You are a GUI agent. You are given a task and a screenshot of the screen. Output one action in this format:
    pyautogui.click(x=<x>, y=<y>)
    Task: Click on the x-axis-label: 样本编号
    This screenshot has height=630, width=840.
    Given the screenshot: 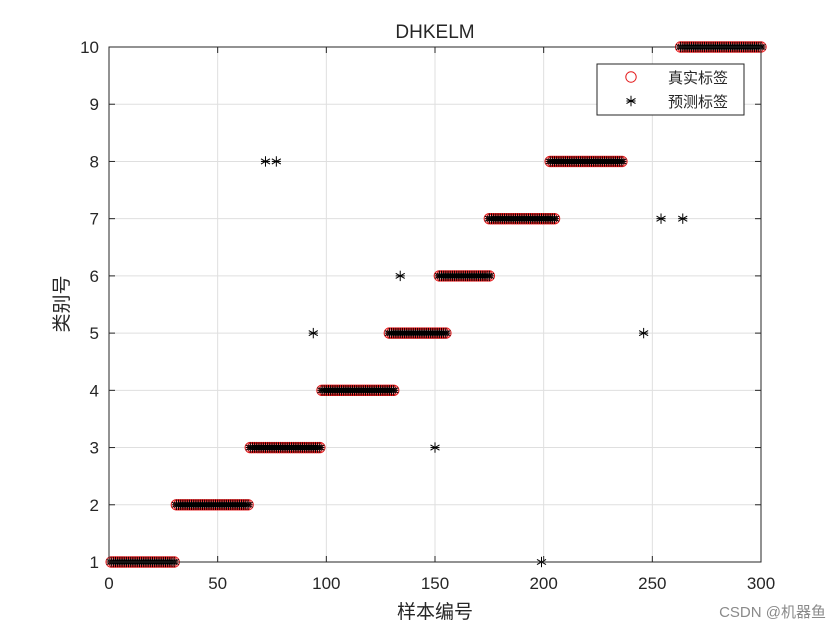 What is the action you would take?
    pyautogui.click(x=435, y=612)
    